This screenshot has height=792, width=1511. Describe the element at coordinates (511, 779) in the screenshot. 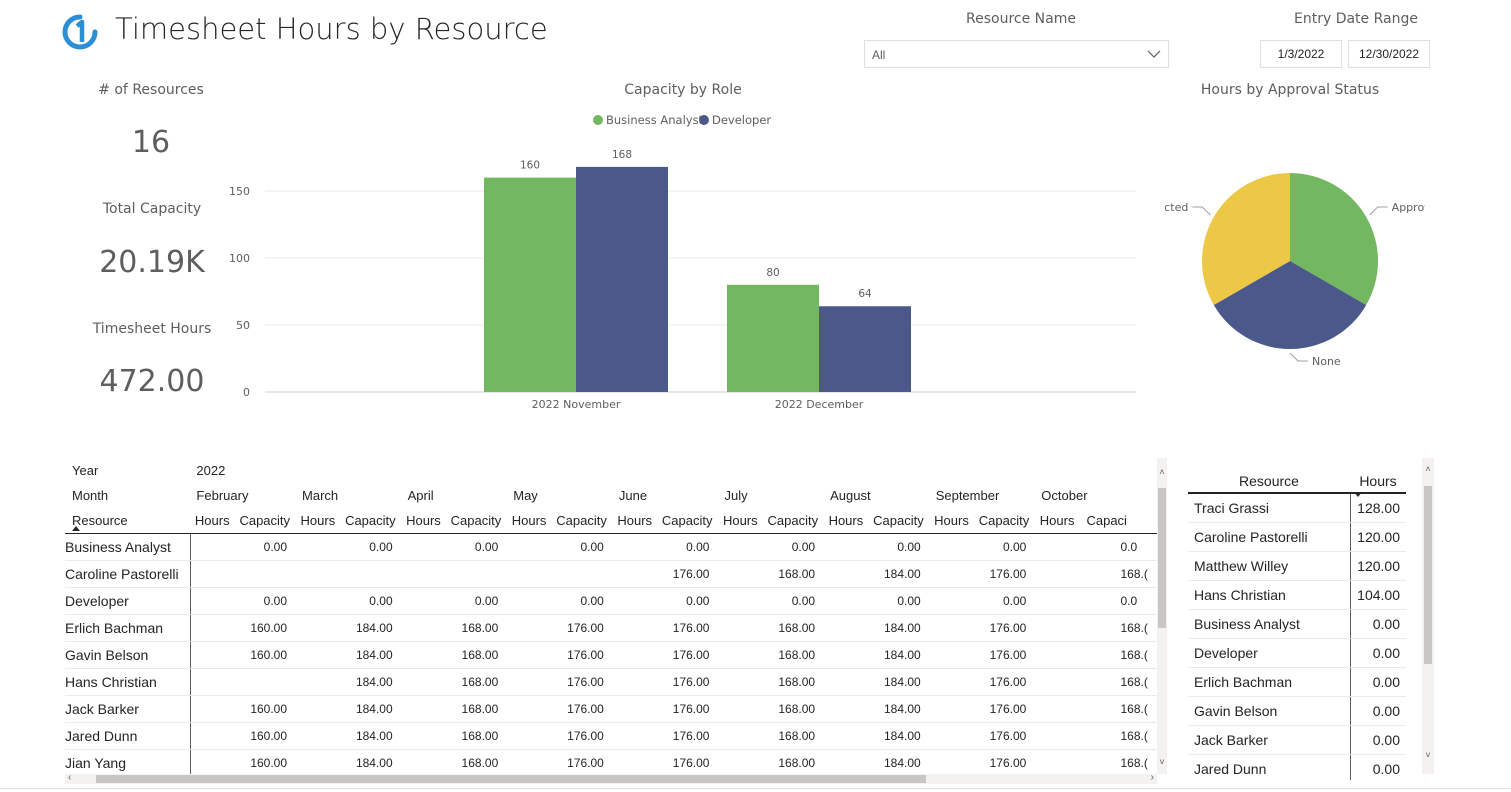

I see `matrix-hscroll-thumb` at that location.